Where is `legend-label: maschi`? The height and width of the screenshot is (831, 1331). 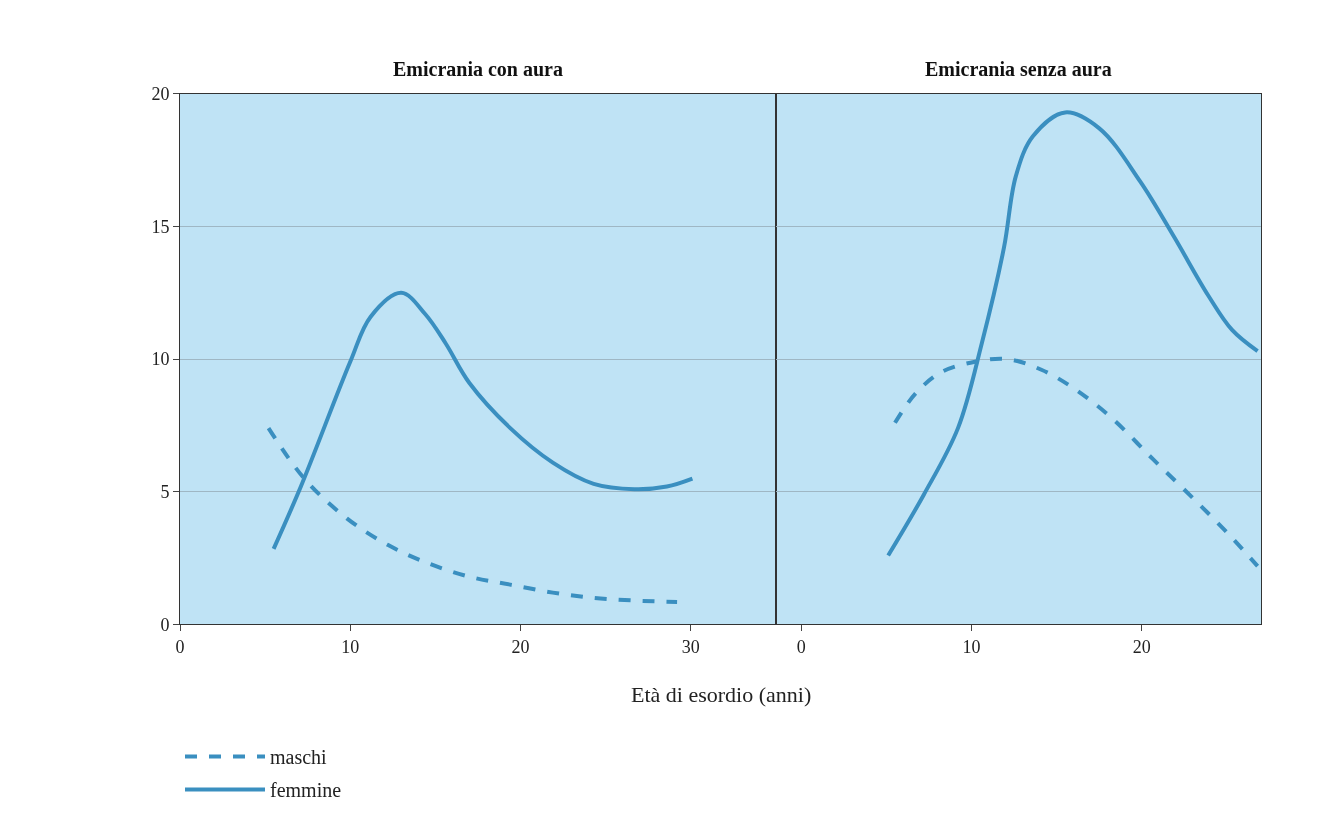
legend-label: maschi is located at coordinates (299, 757).